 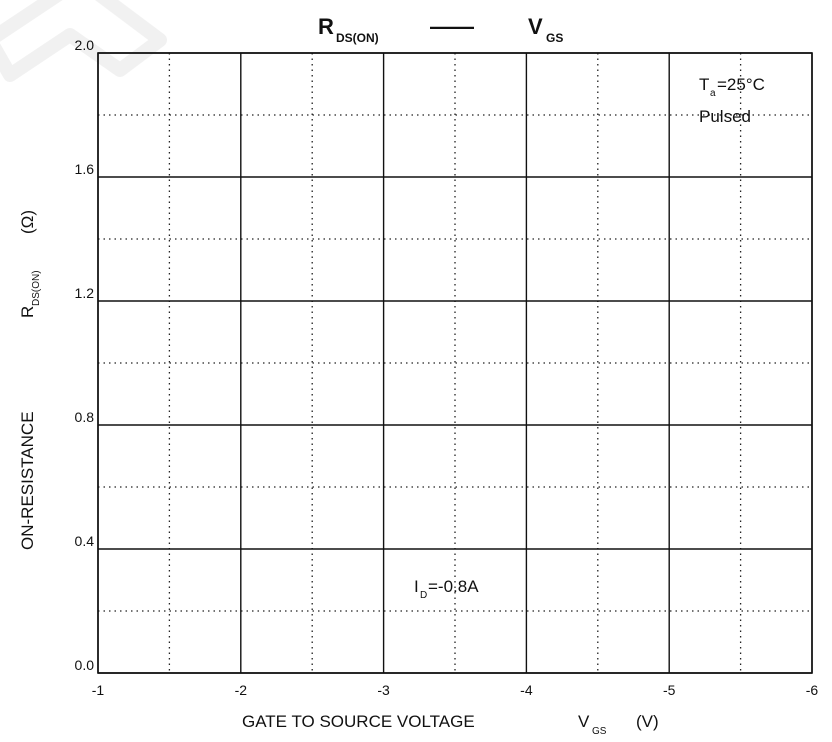 I want to click on x-tick-label: -2, so click(x=241, y=690).